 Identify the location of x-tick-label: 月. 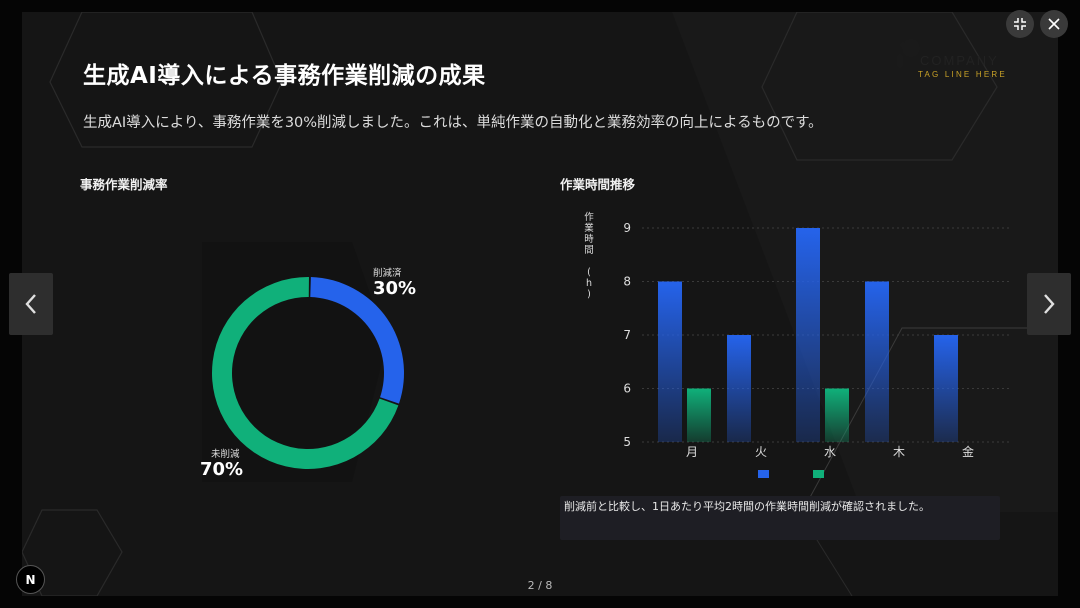
(692, 452).